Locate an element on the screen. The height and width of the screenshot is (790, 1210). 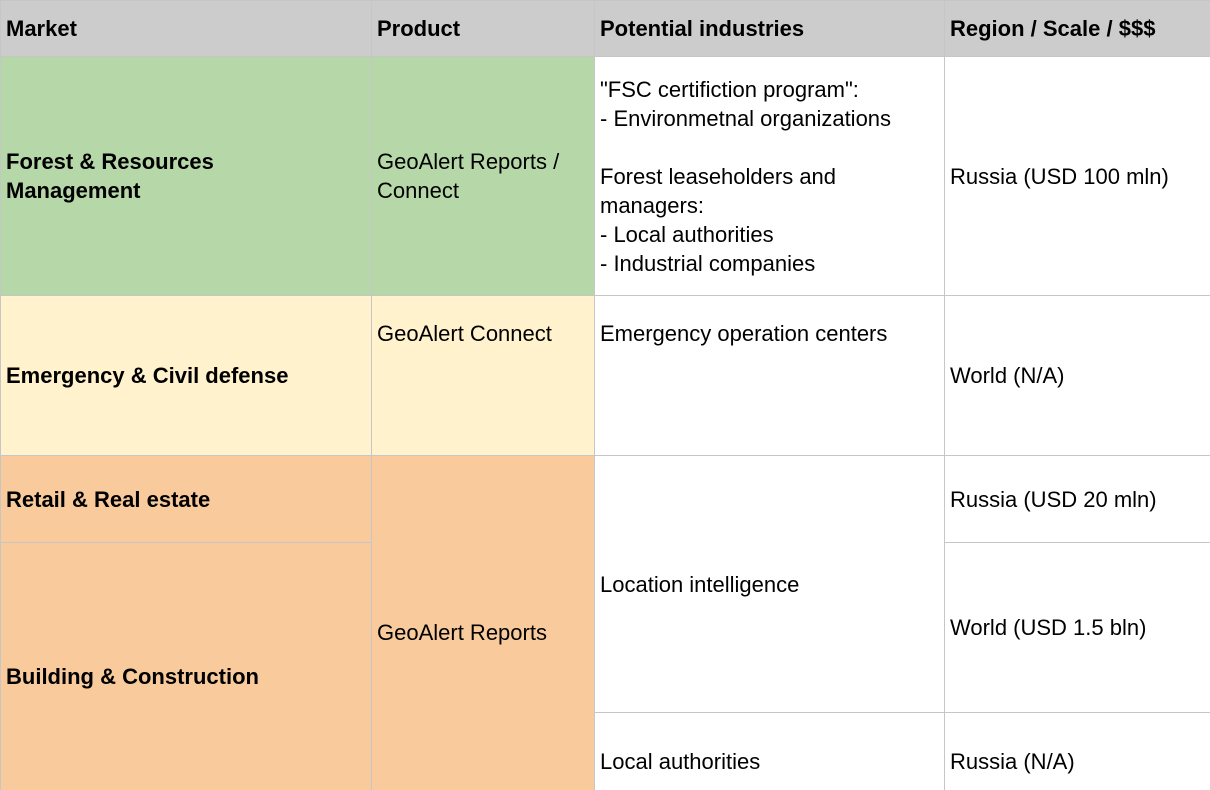
header-region: Region / Scale / $$$ is located at coordinates (1077, 28).